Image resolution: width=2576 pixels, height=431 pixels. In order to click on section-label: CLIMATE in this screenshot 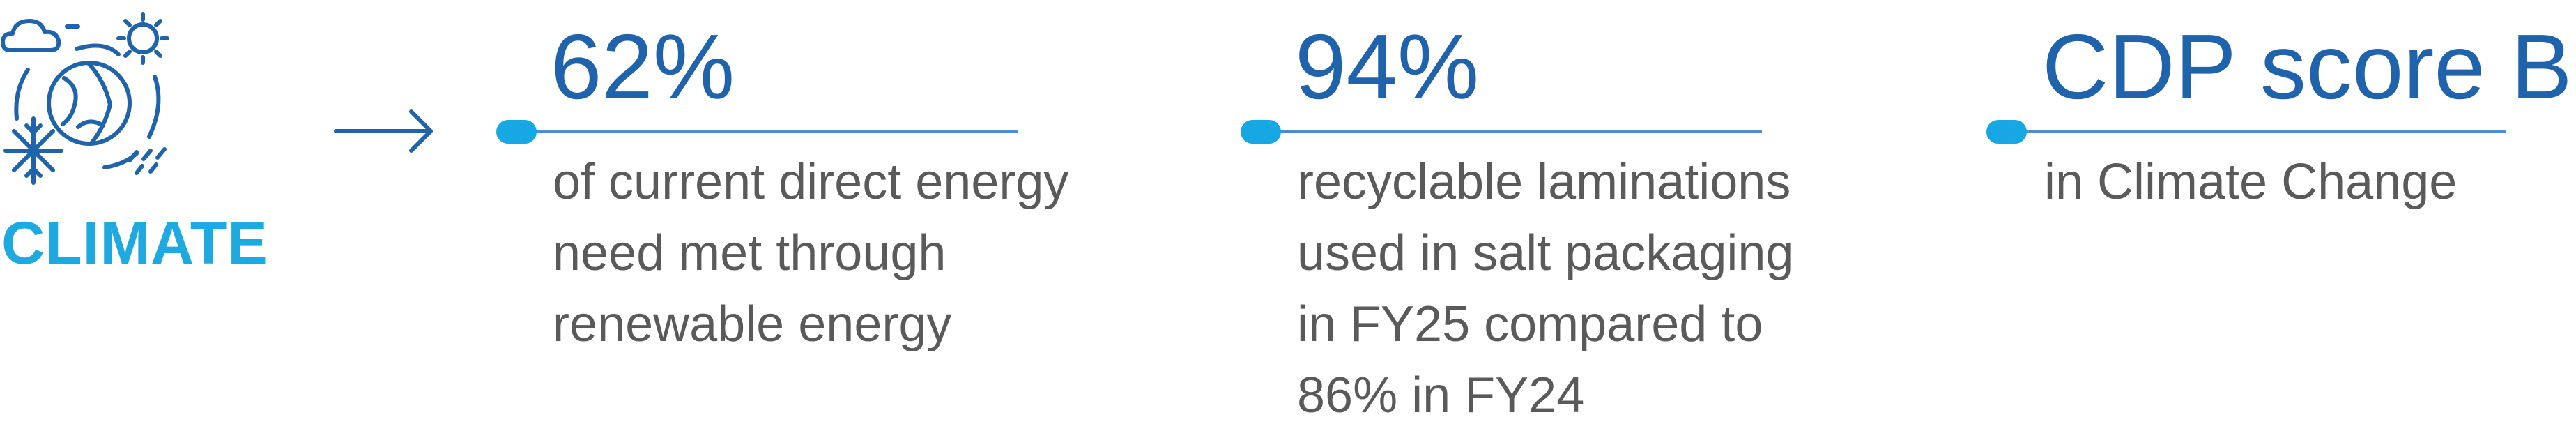, I will do `click(134, 243)`.